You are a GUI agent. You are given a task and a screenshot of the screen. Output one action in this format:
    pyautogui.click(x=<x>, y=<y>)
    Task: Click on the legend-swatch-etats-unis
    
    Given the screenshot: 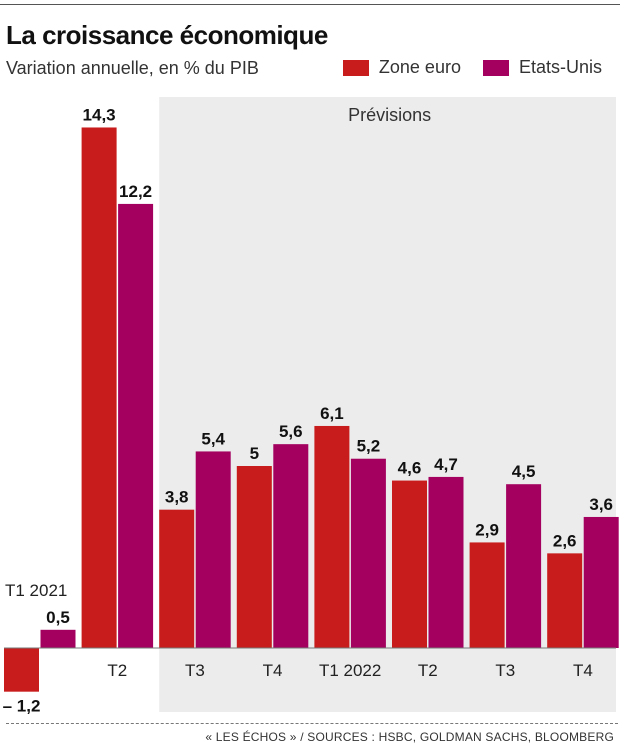 What is the action you would take?
    pyautogui.click(x=495, y=67)
    